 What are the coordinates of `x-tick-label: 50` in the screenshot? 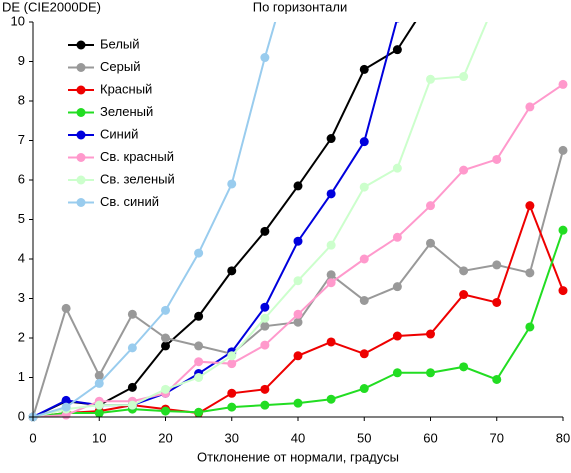 It's located at (364, 437).